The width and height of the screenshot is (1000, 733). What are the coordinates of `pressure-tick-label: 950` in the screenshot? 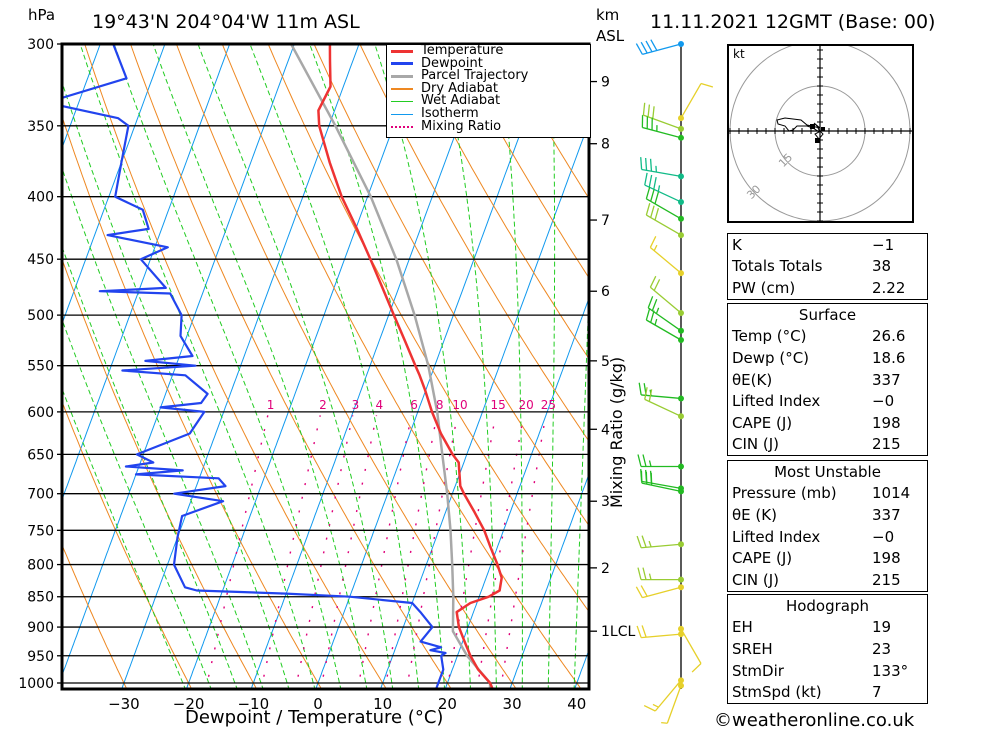 It's located at (40, 657).